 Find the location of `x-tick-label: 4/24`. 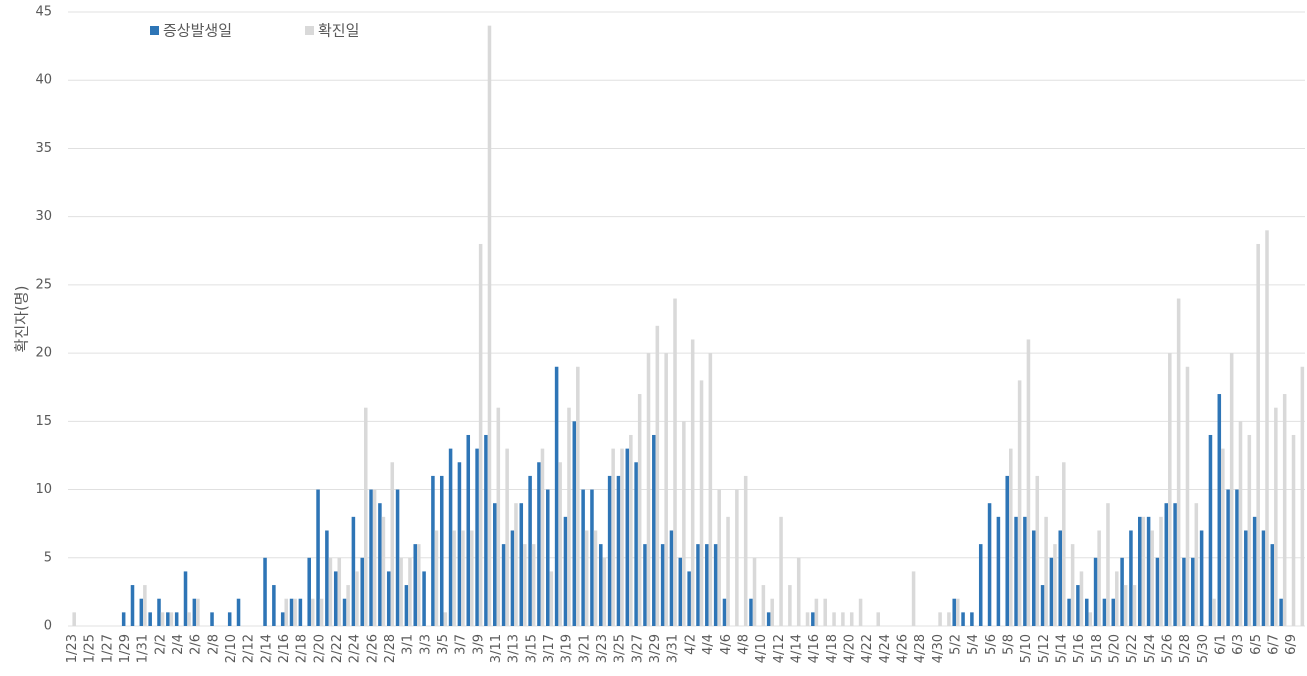

x-tick-label: 4/24 is located at coordinates (885, 648).